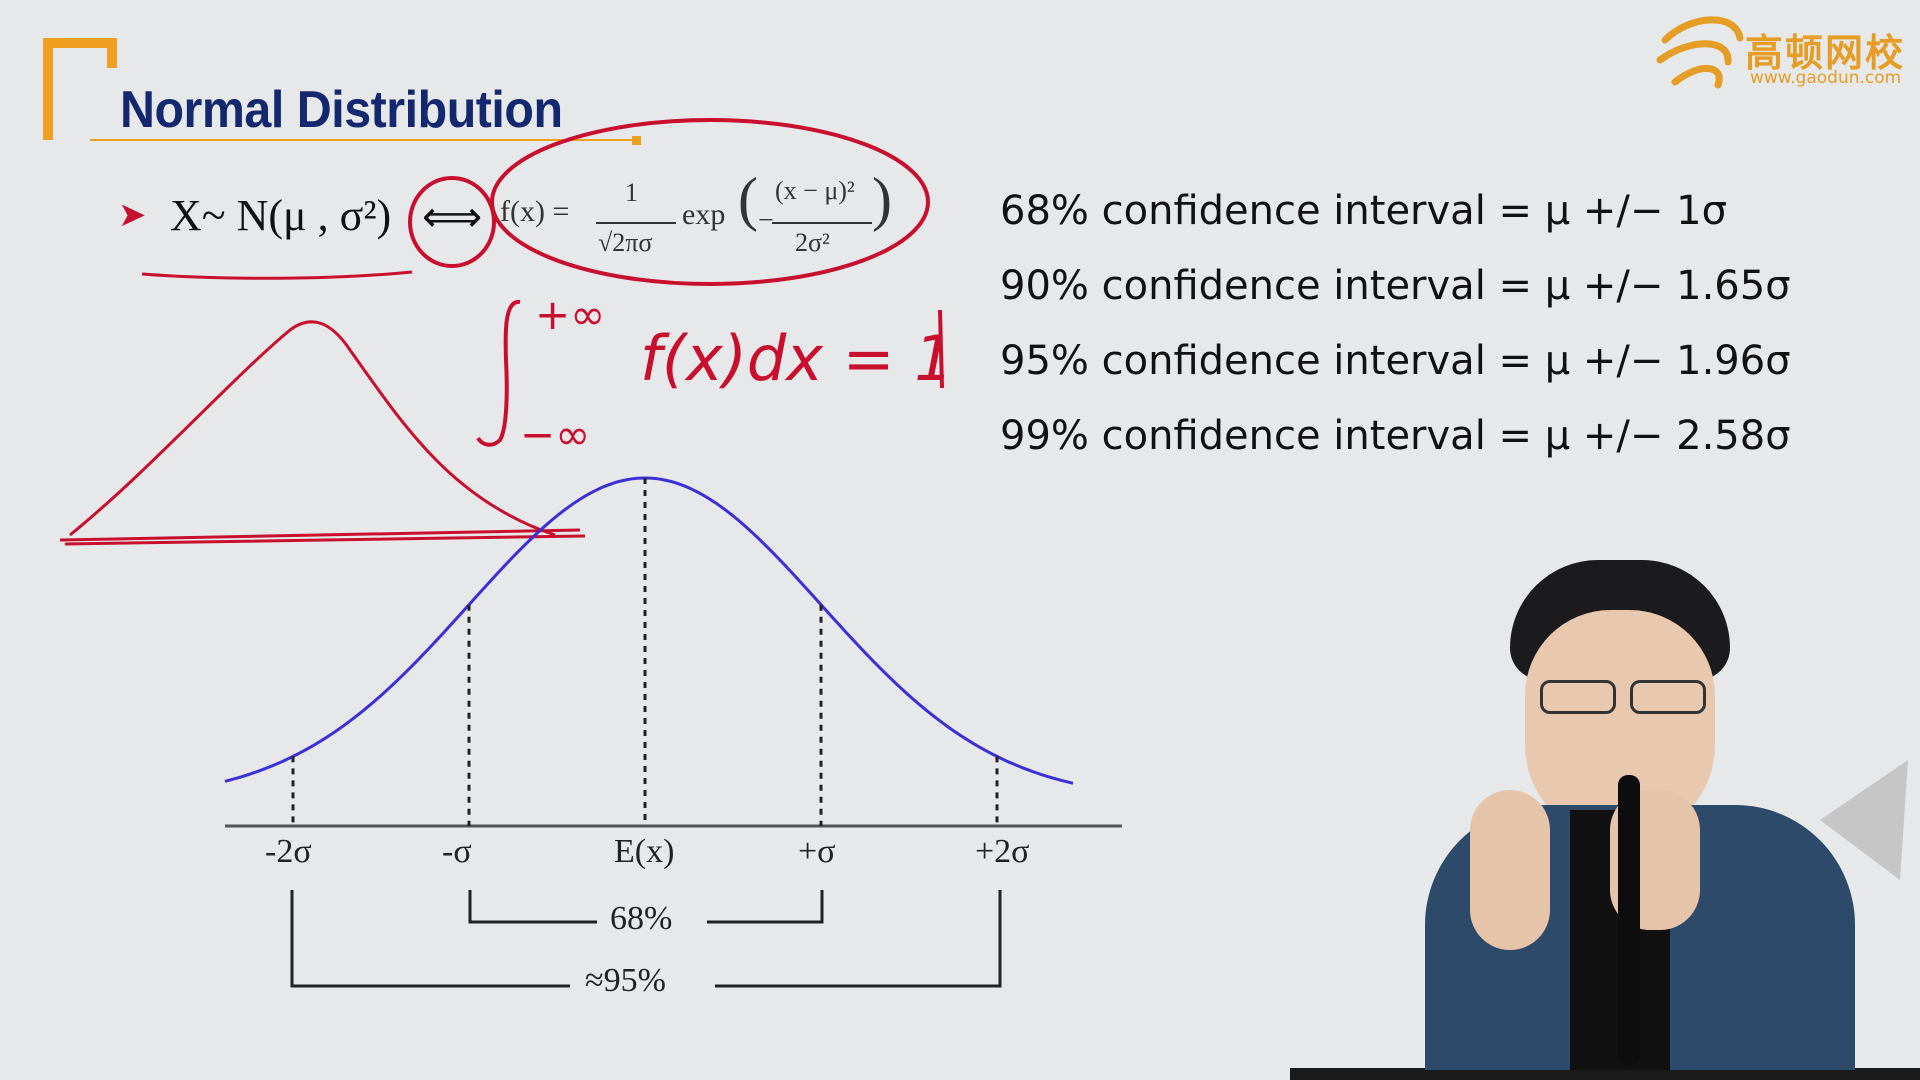  Describe the element at coordinates (535, 211) in the screenshot. I see `pdf-lhs: f(x) =` at that location.